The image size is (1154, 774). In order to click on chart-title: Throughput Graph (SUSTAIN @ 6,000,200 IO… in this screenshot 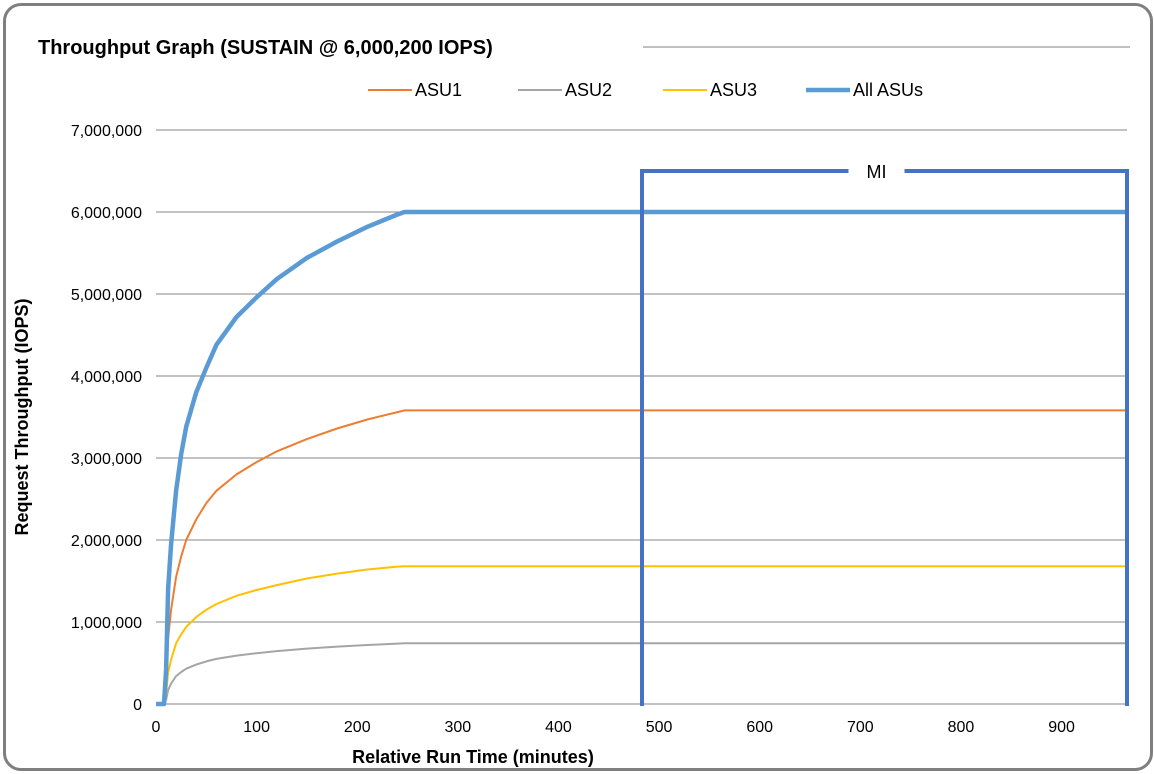, I will do `click(265, 48)`.